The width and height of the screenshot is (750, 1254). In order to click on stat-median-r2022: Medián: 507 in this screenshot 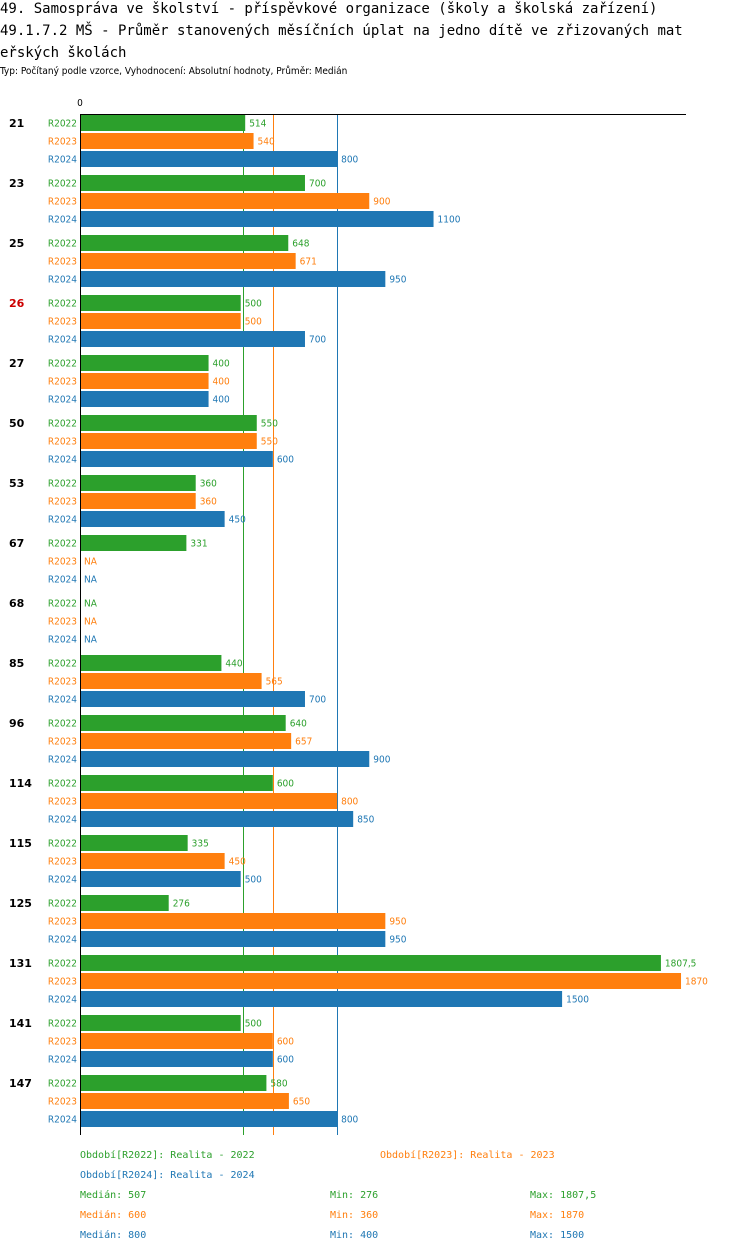, I will do `click(113, 1195)`.